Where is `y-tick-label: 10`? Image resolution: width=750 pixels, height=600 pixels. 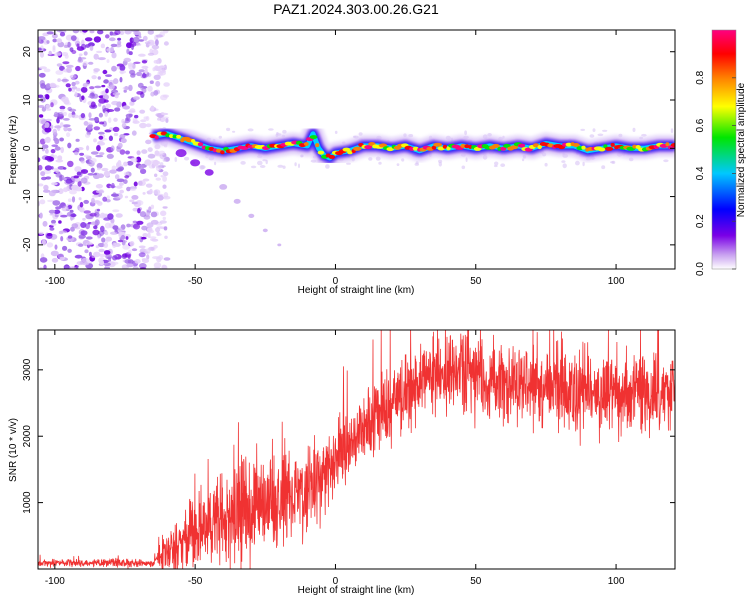 y-tick-label: 10 is located at coordinates (27, 100).